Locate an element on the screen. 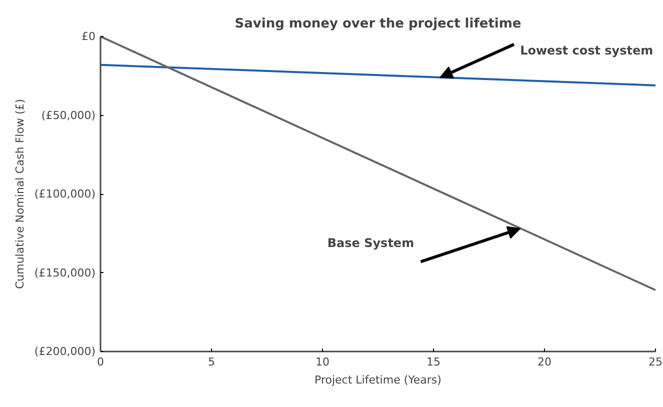 This screenshot has width=663, height=407. annotation: Base System is located at coordinates (370, 243).